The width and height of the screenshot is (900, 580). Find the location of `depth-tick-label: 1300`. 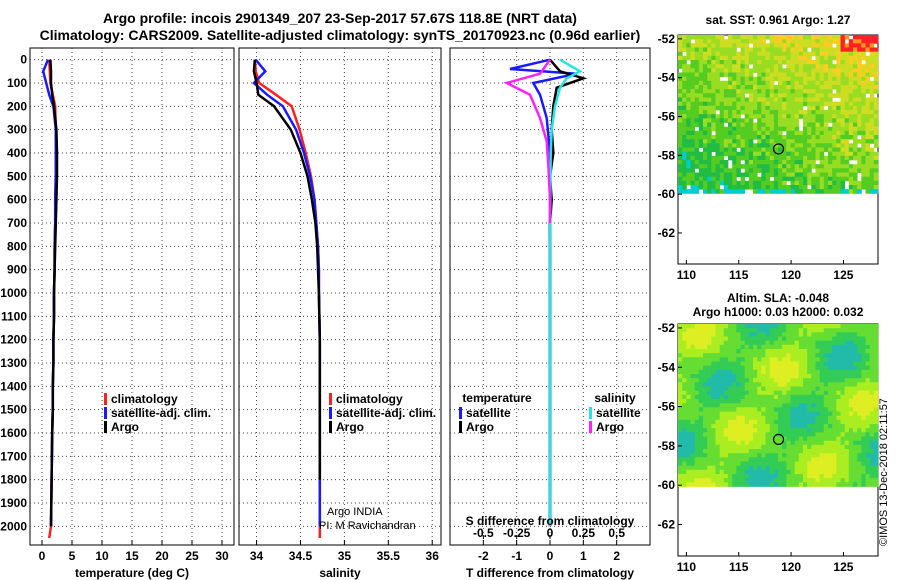

depth-tick-label: 1300 is located at coordinates (13, 363).